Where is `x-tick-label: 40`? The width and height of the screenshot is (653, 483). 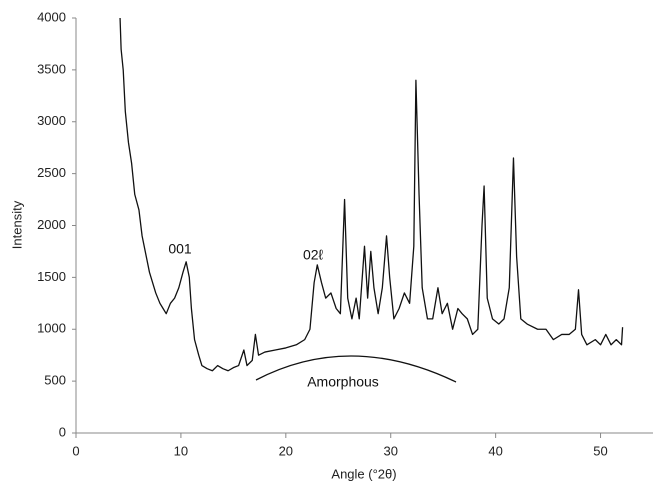 x-tick-label: 40 is located at coordinates (495, 450).